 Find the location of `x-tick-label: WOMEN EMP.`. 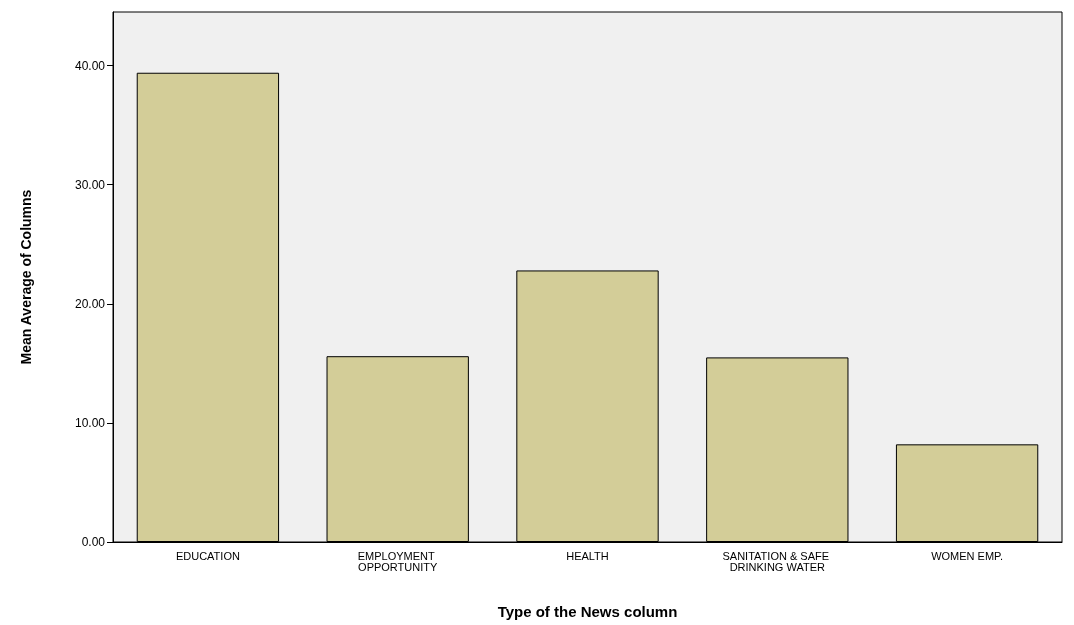

x-tick-label: WOMEN EMP. is located at coordinates (967, 555).